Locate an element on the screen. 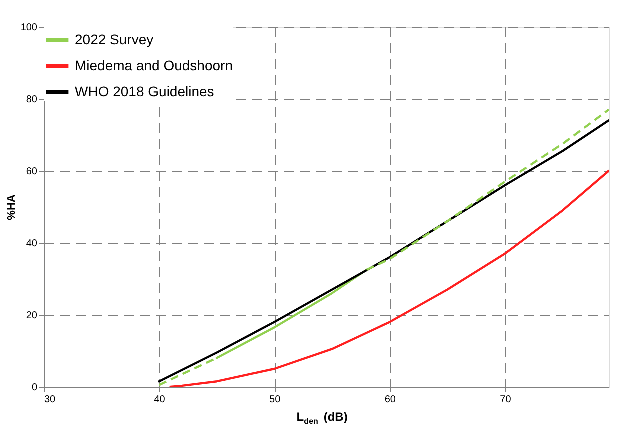 This screenshot has height=439, width=640. y-tick-label: 80 is located at coordinates (32, 100).